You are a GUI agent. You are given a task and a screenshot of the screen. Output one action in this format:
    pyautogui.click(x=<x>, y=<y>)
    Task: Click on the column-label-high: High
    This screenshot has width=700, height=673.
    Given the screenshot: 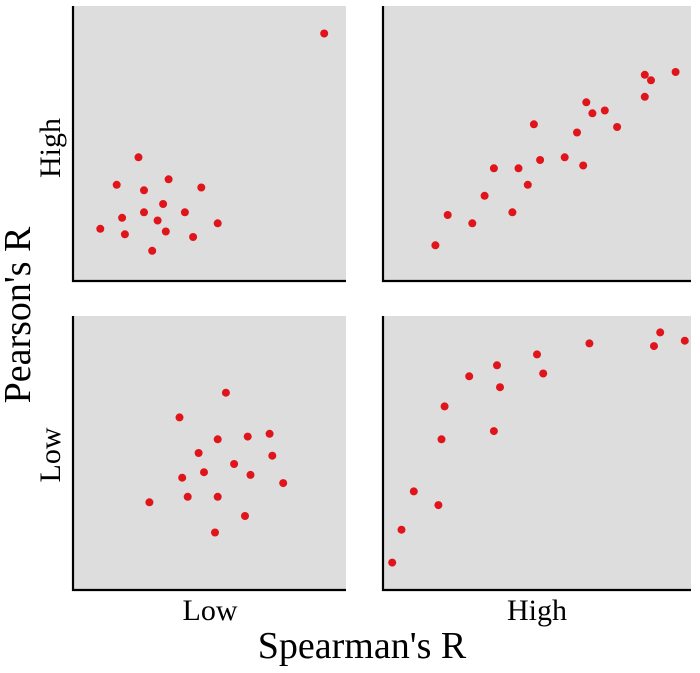 What is the action you would take?
    pyautogui.click(x=537, y=610)
    